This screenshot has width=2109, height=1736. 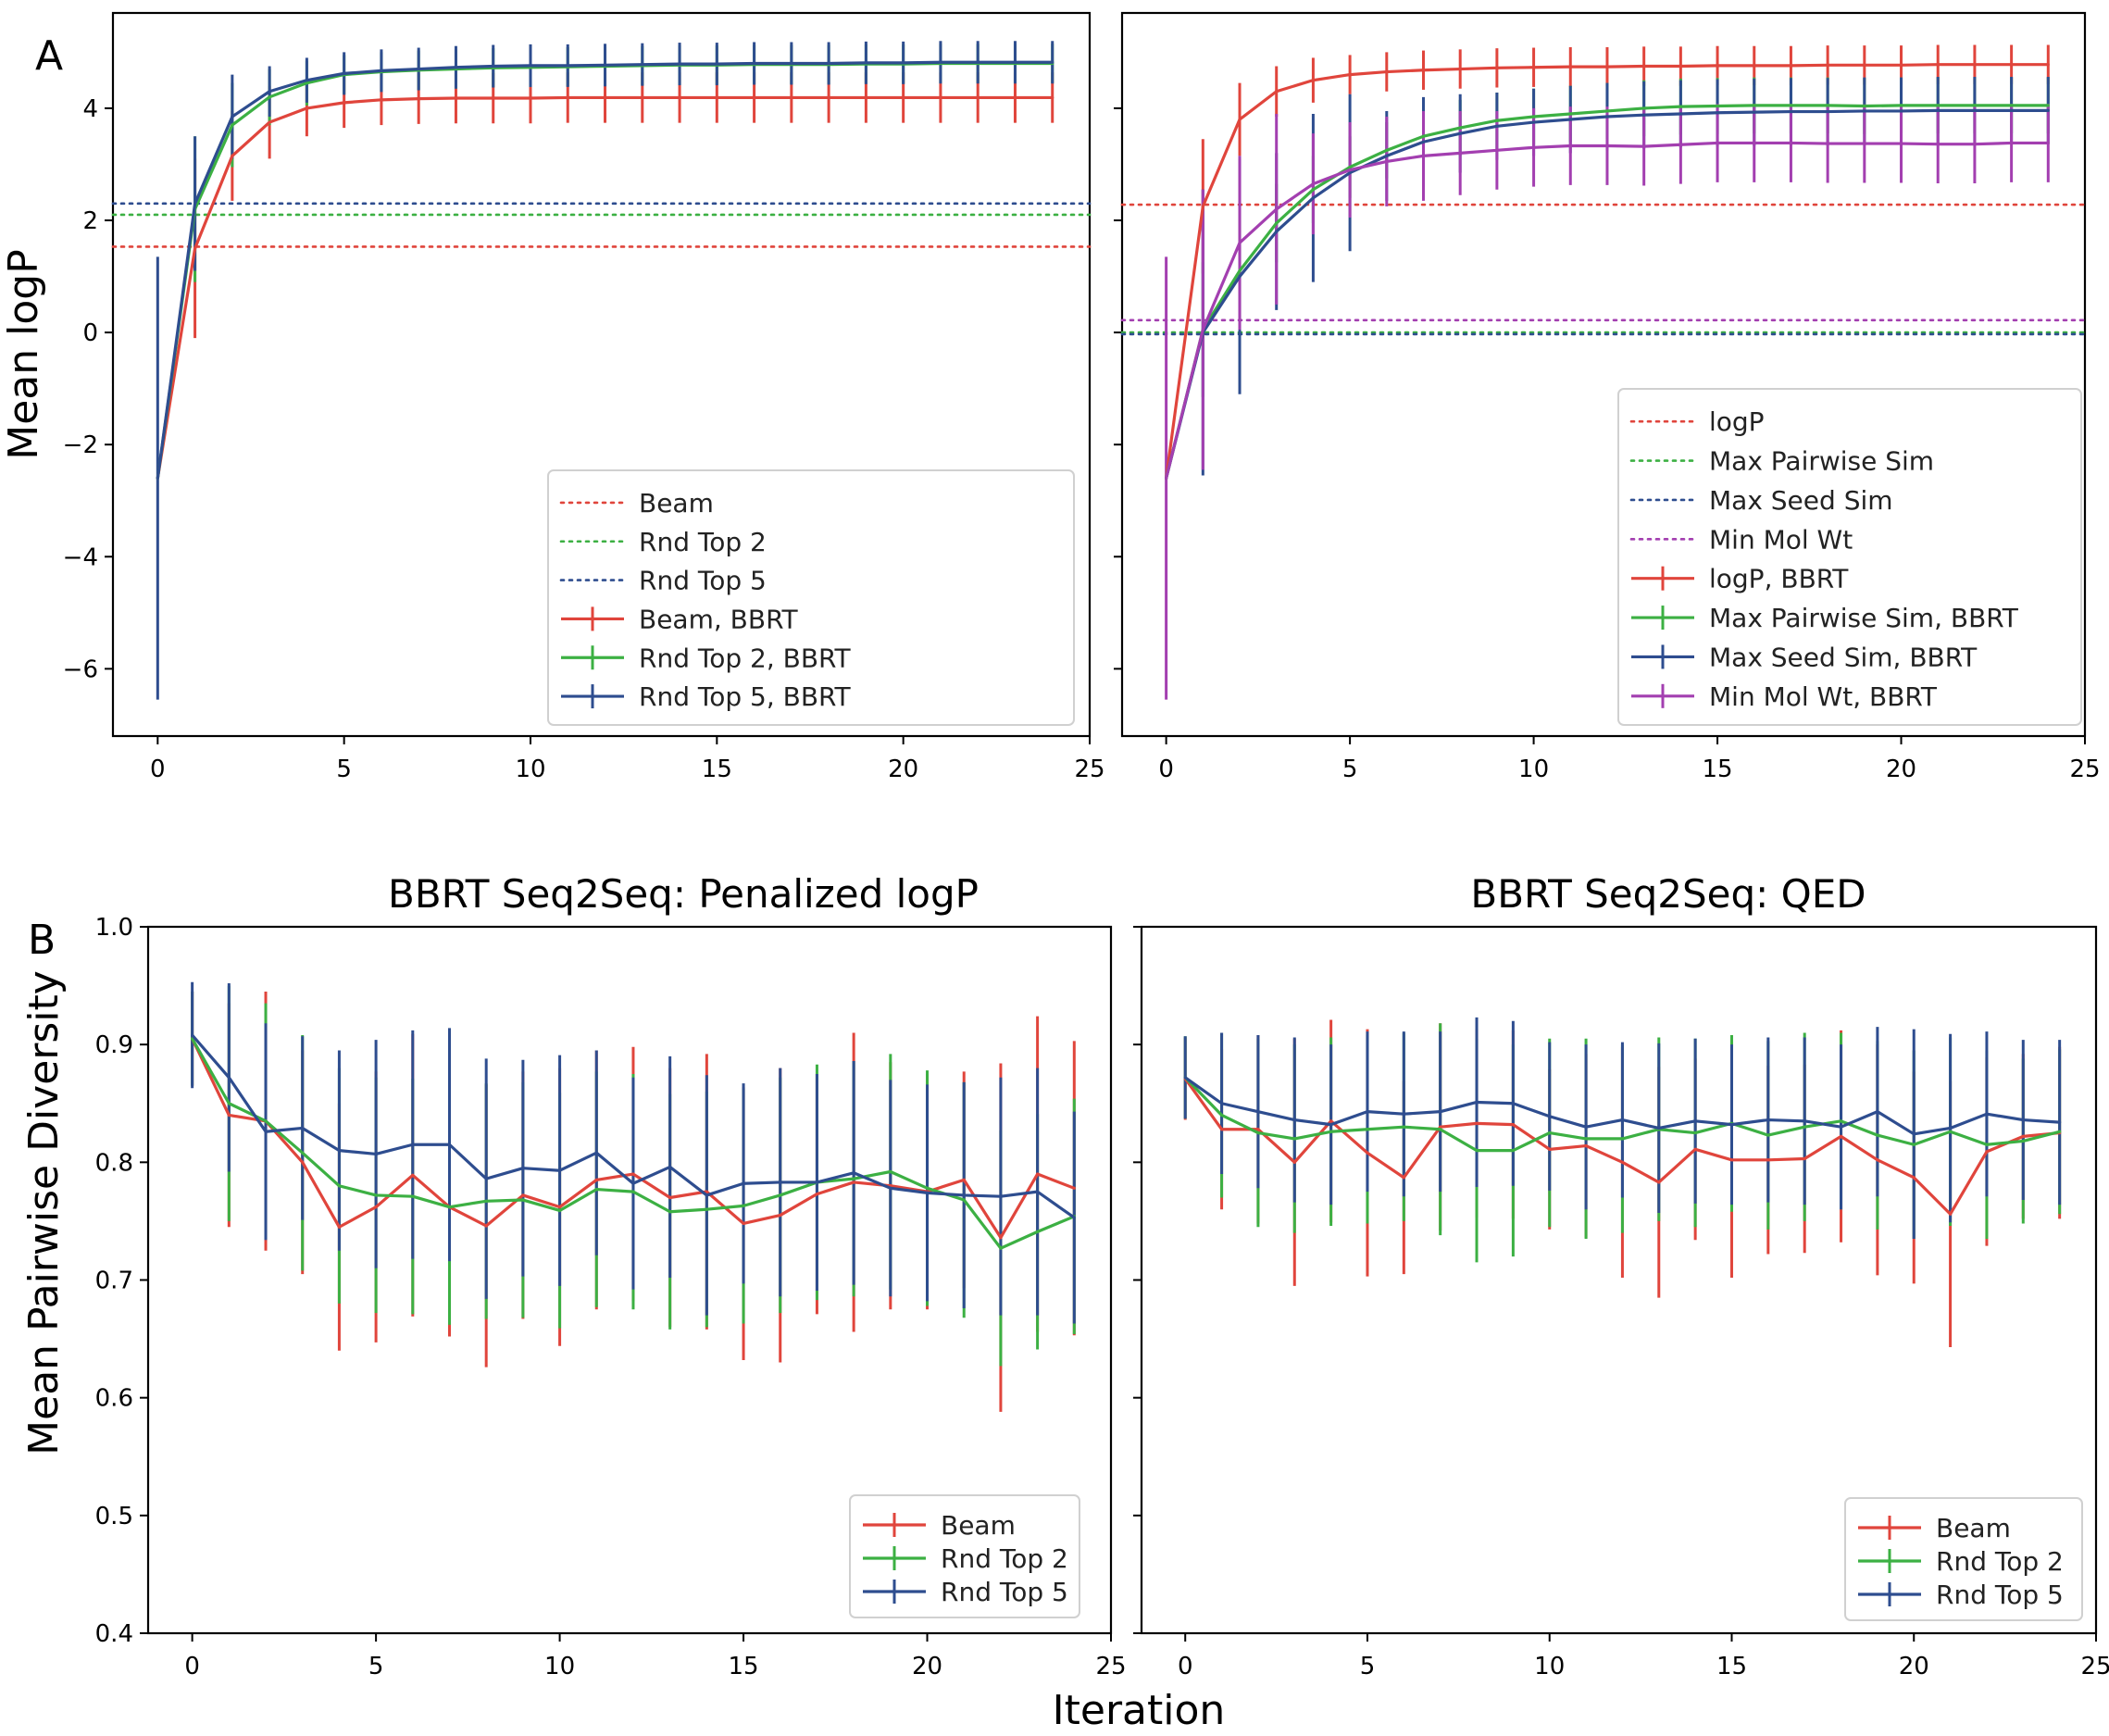 What do you see at coordinates (44, 1212) in the screenshot?
I see `y-axis-title-bottom: Mean Pairwise Diversity` at bounding box center [44, 1212].